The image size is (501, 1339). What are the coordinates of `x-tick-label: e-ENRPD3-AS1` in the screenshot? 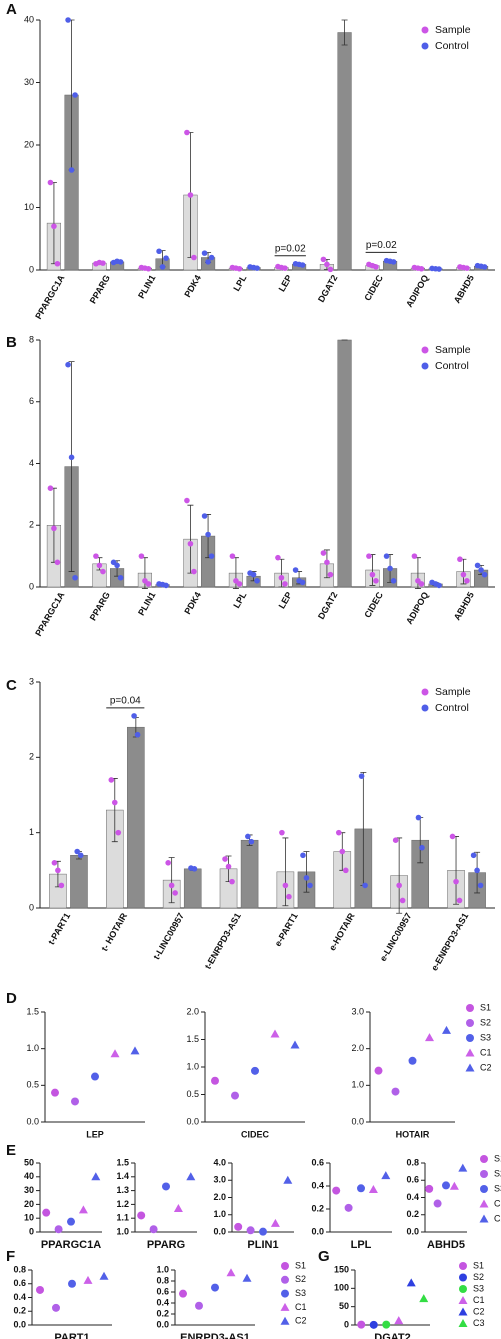 It's located at (449, 941).